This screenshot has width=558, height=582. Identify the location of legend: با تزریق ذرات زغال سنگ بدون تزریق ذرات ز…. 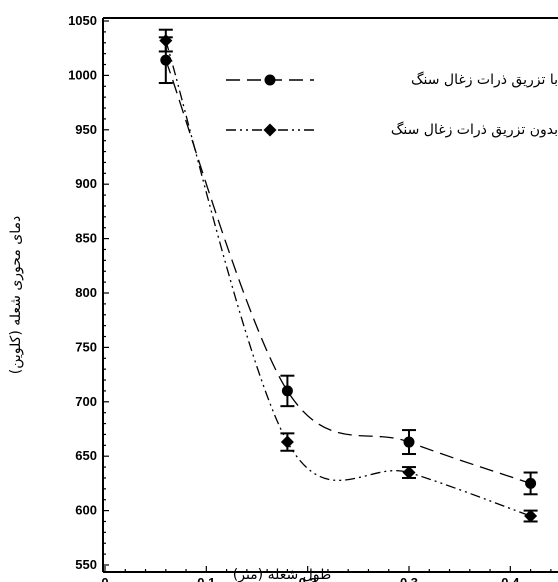
(392, 104).